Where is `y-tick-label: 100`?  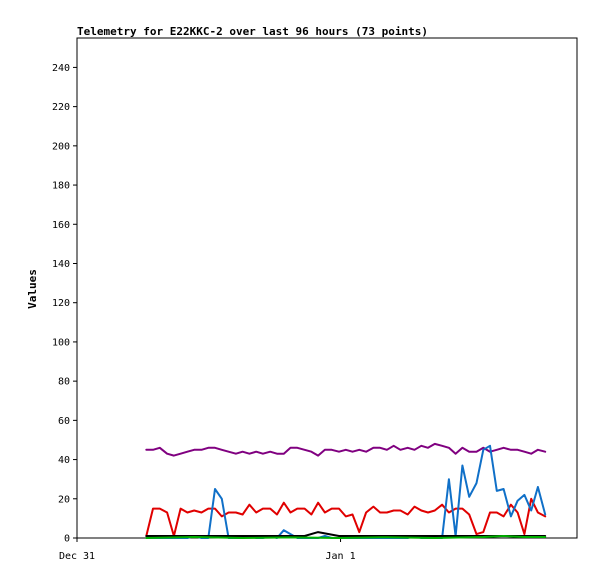
y-tick-label: 100 is located at coordinates (61, 342).